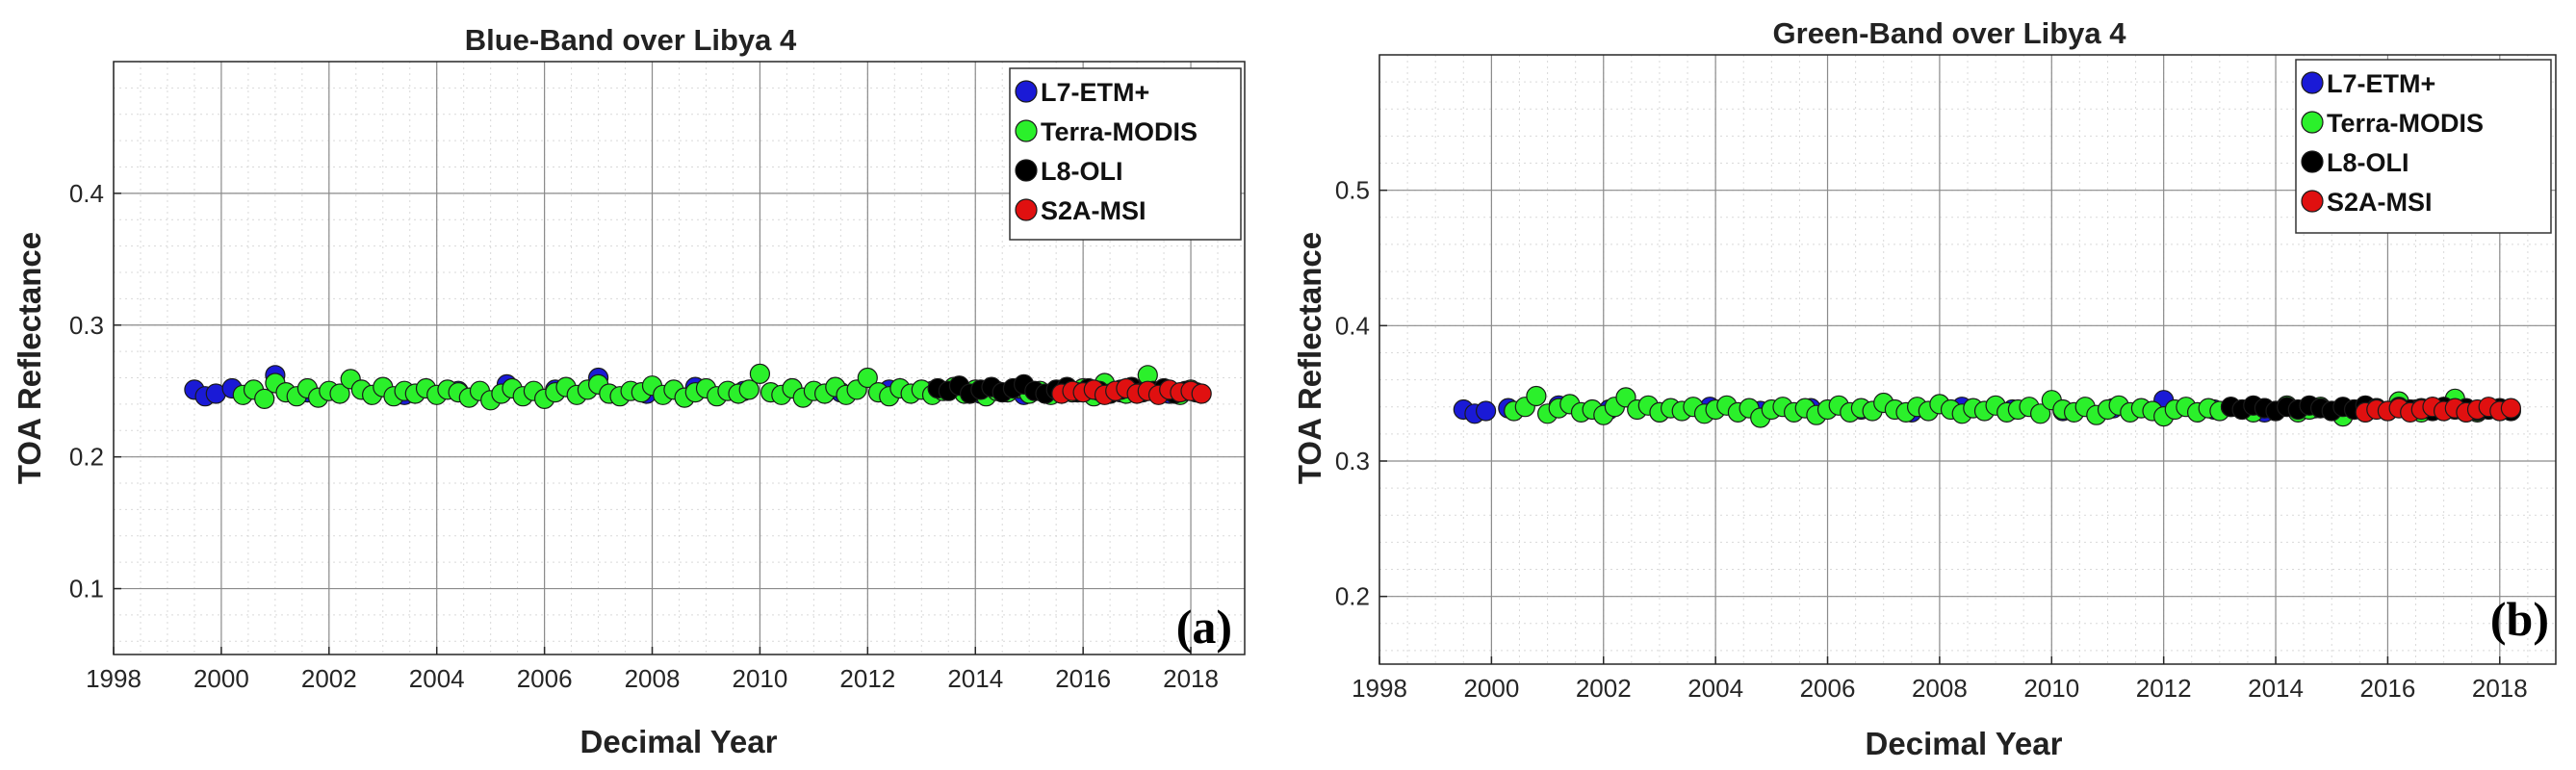  I want to click on legend-box-green, so click(2424, 146).